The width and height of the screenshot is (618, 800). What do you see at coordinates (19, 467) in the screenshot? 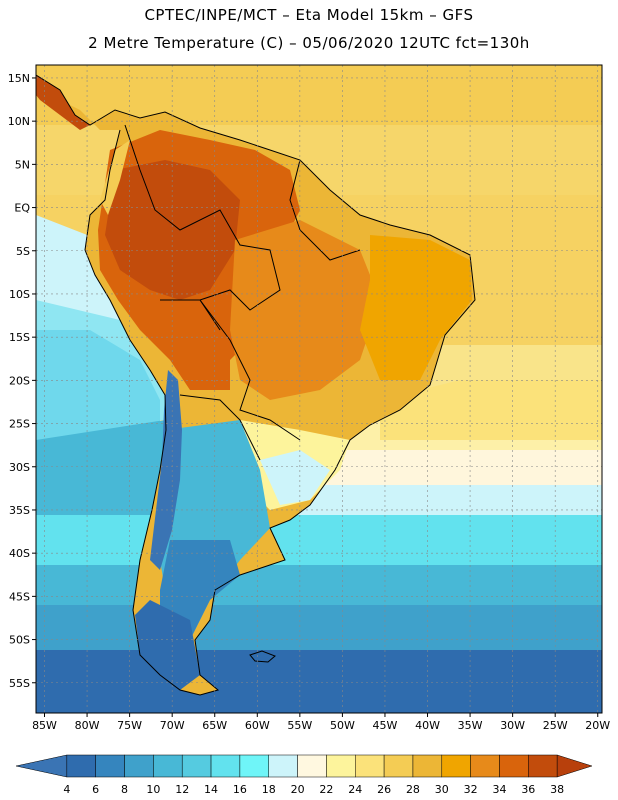
I see `lat-tick-label: 30S` at bounding box center [19, 467].